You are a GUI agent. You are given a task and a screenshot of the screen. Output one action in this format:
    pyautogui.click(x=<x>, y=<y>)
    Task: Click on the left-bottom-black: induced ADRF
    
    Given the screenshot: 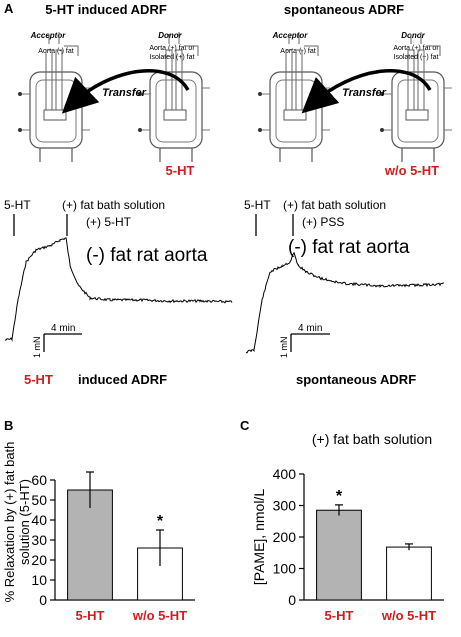 What is the action you would take?
    pyautogui.click(x=122, y=379)
    